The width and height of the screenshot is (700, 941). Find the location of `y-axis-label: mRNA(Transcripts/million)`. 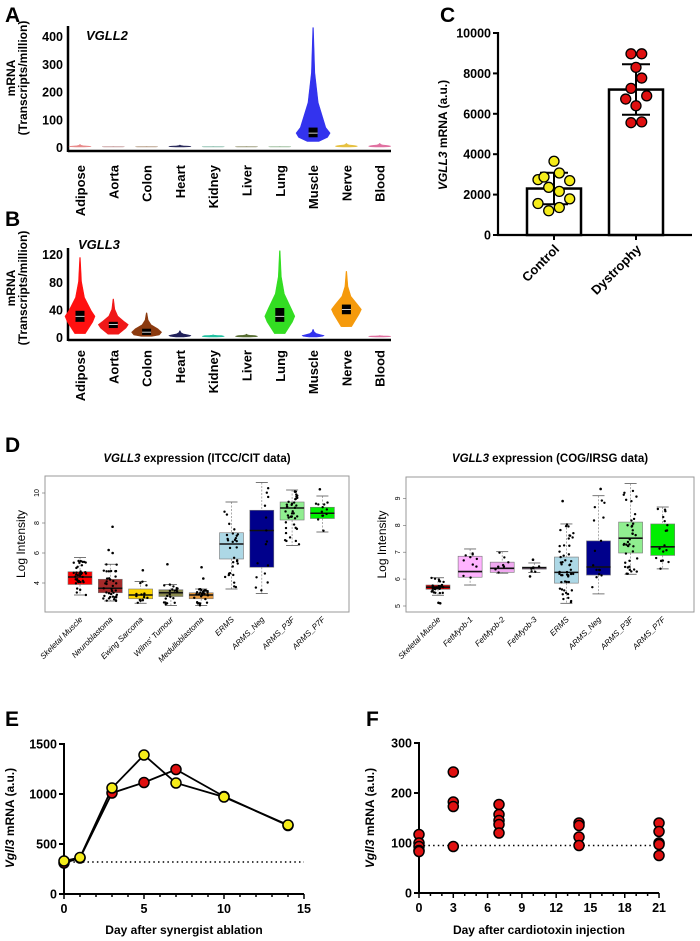

y-axis-label: mRNA(Transcripts/million) is located at coordinates (17, 78).